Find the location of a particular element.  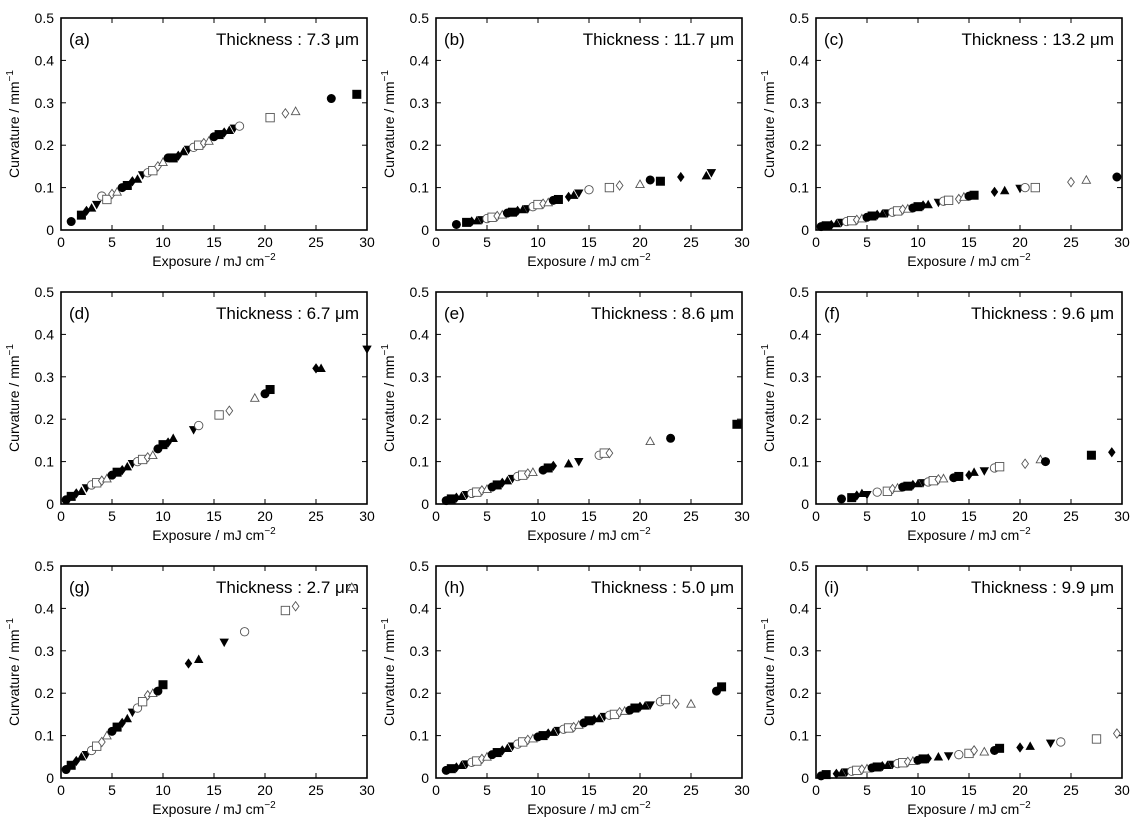

x-tick-label: 25 is located at coordinates (316, 242).